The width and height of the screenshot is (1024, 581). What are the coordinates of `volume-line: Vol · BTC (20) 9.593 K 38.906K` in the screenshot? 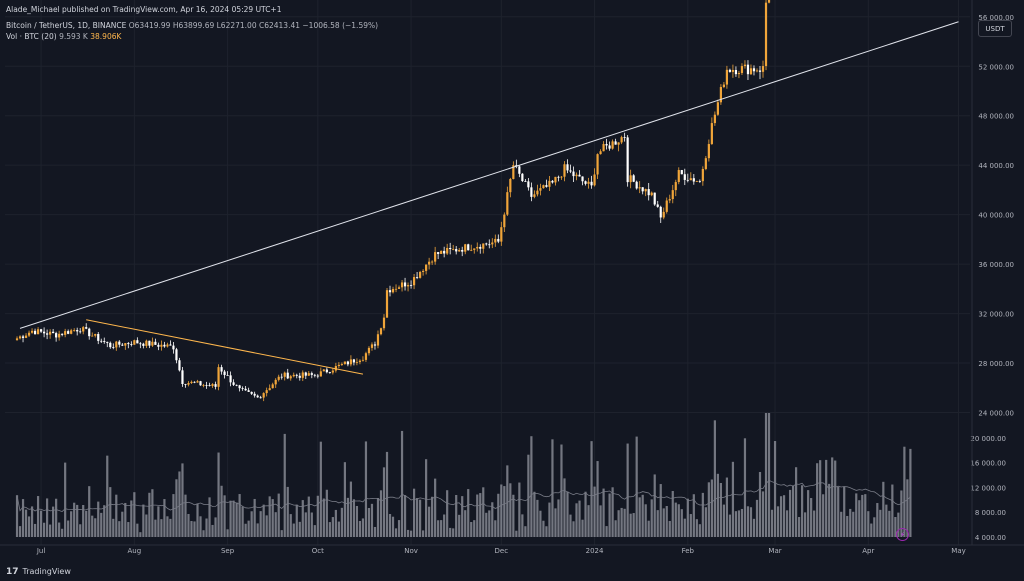 It's located at (63, 36).